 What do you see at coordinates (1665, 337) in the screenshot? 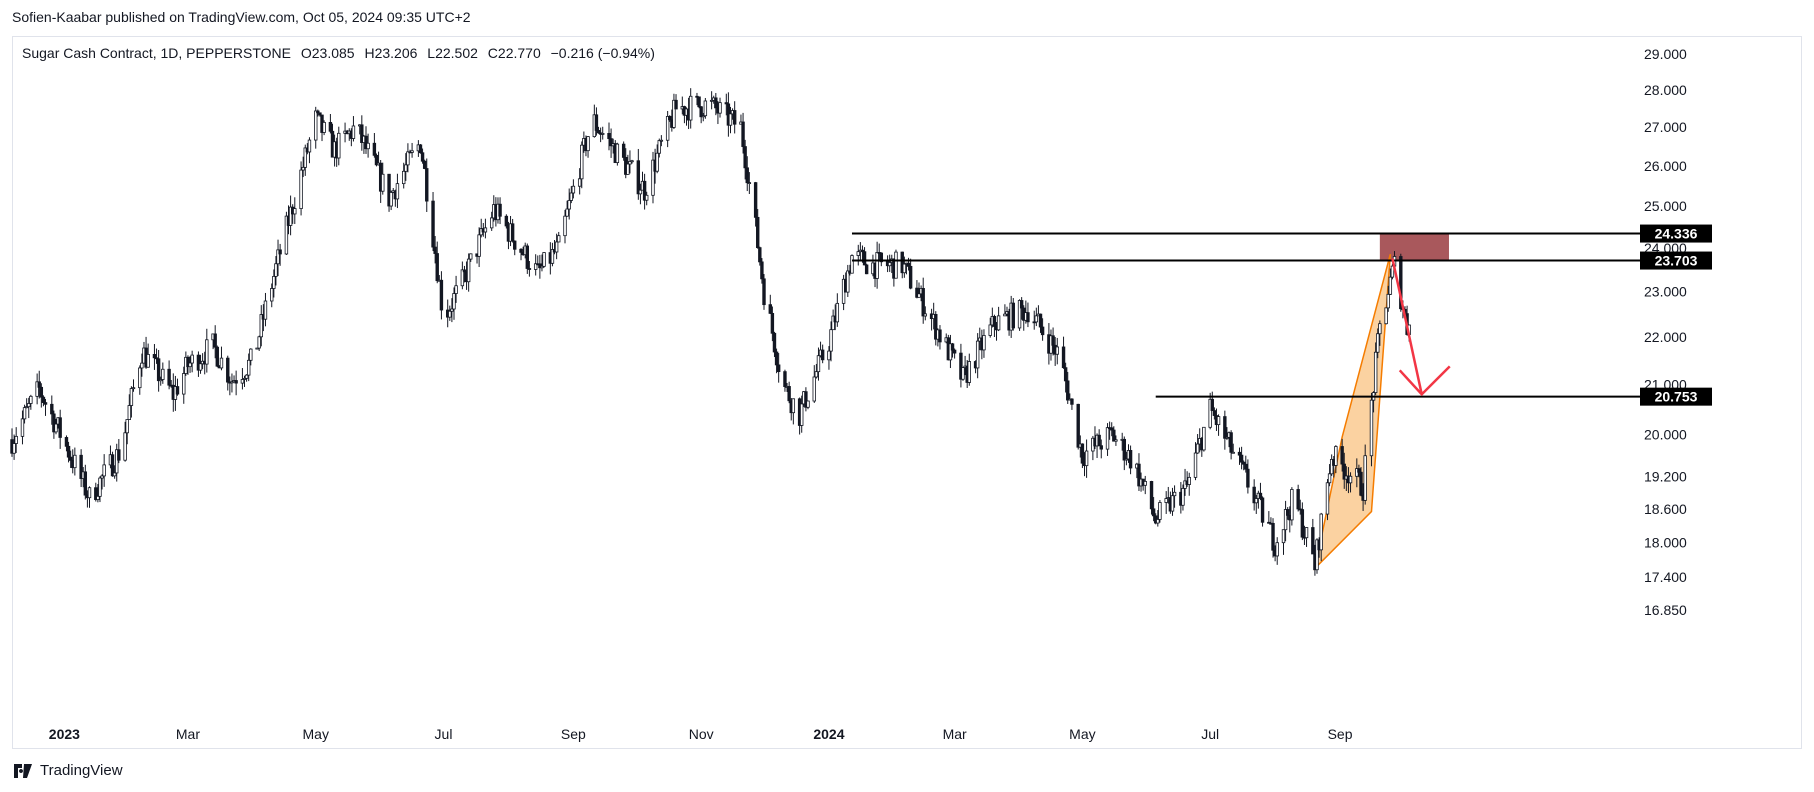
I see `y-tick-label: 22.000` at bounding box center [1665, 337].